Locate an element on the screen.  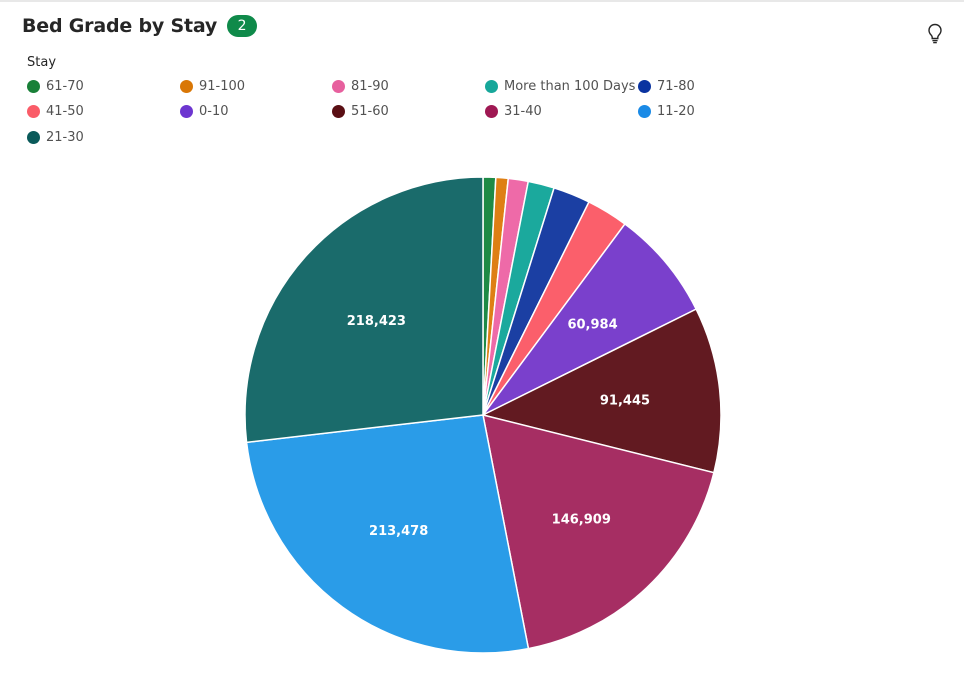
top-border is located at coordinates (482, 1).